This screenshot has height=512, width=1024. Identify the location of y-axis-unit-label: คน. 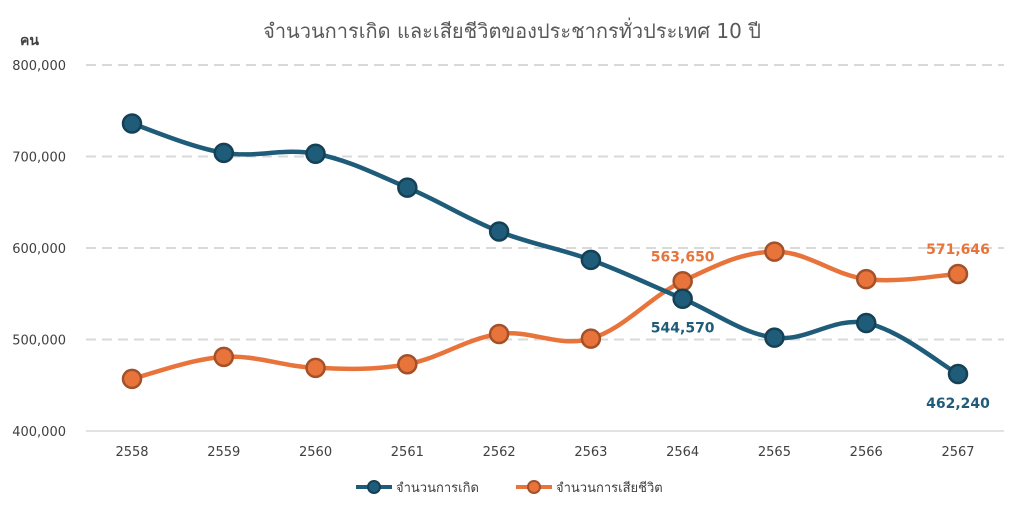
(29, 41).